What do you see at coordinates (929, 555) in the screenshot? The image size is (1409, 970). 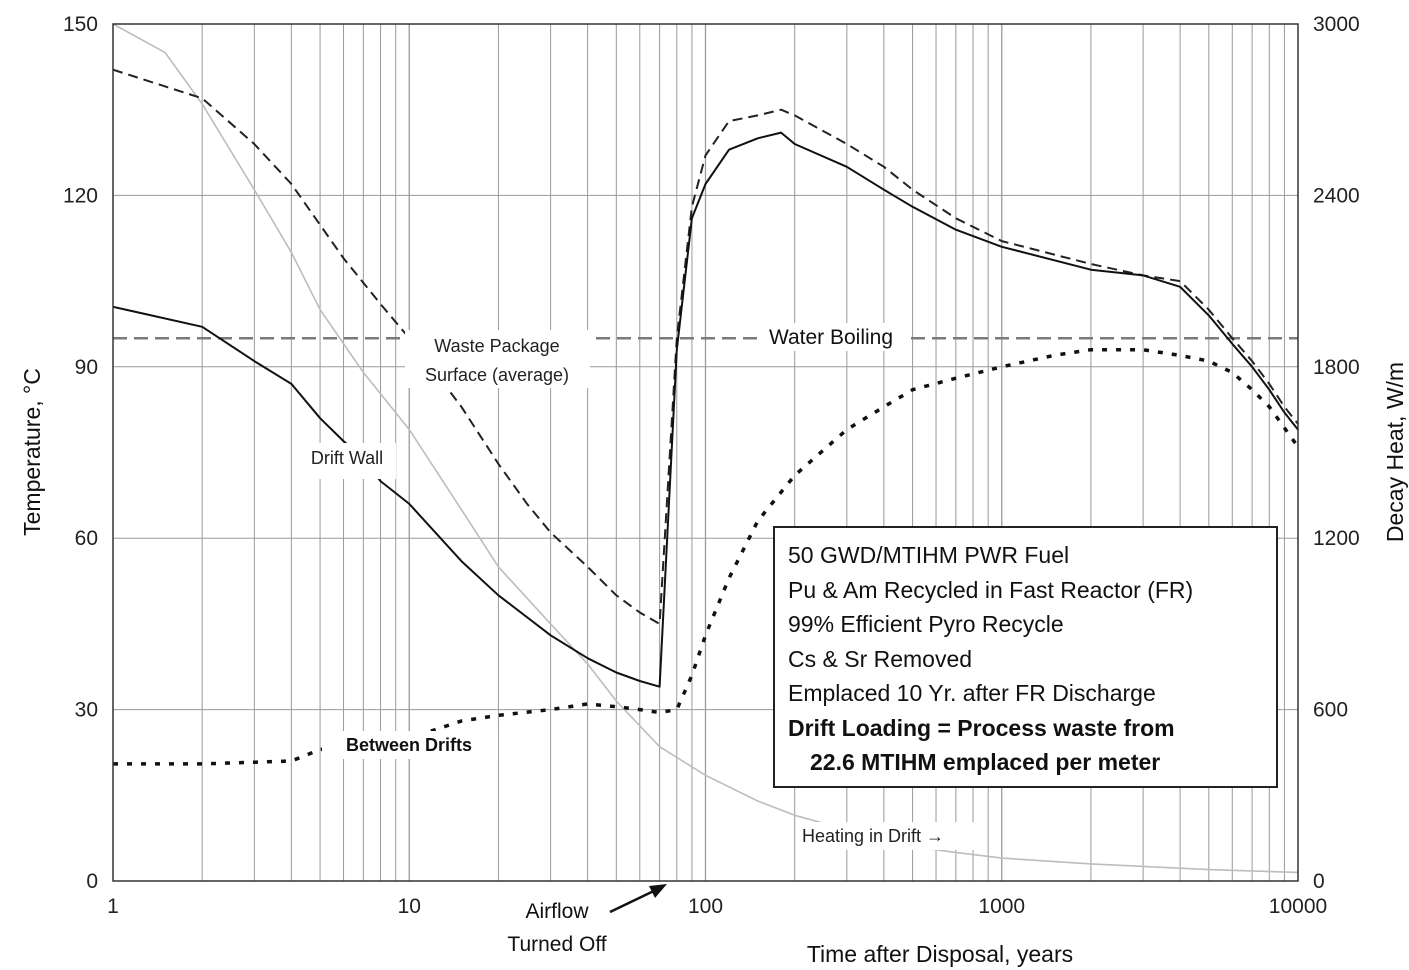 I see `info-line-fuel: 50 GWD/MTIHM PWR Fuel` at bounding box center [929, 555].